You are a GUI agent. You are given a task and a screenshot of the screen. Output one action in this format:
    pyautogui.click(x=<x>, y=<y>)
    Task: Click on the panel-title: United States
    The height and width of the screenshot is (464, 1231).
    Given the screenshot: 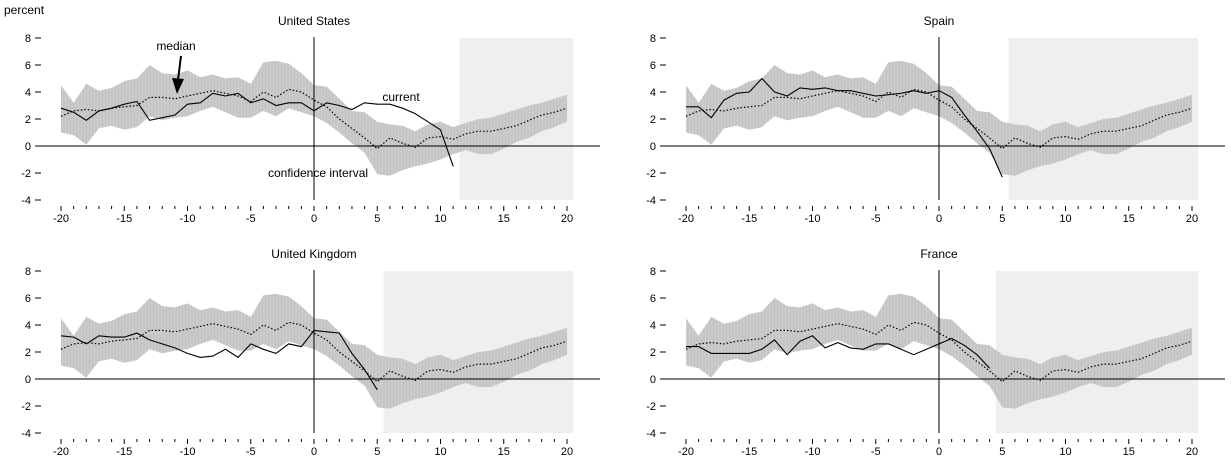 What is the action you would take?
    pyautogui.click(x=314, y=21)
    